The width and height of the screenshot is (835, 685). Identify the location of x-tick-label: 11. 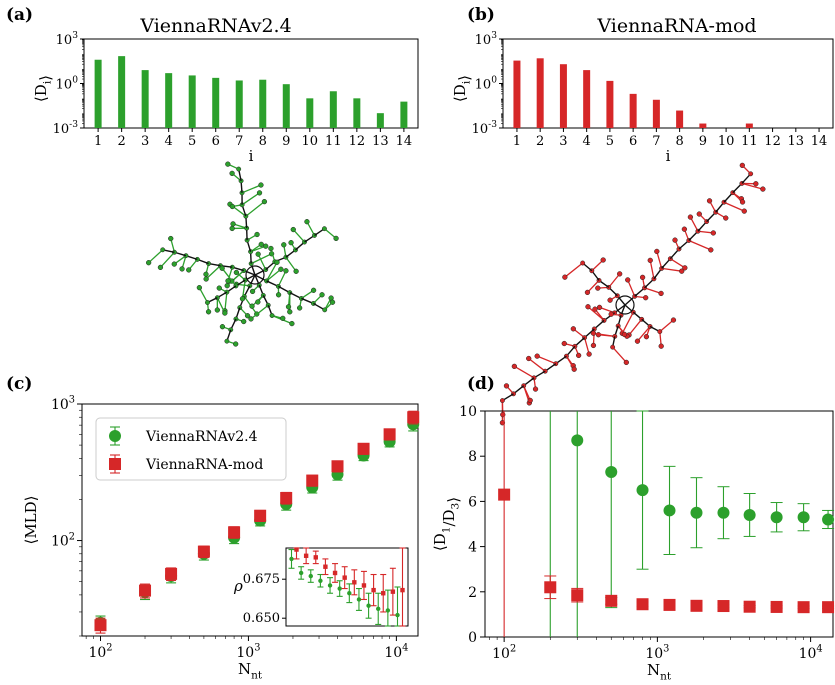
(333, 141).